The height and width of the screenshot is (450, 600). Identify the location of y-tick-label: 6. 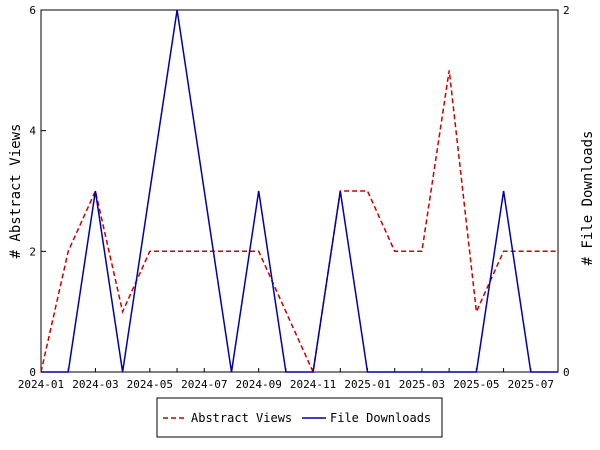
(32, 10).